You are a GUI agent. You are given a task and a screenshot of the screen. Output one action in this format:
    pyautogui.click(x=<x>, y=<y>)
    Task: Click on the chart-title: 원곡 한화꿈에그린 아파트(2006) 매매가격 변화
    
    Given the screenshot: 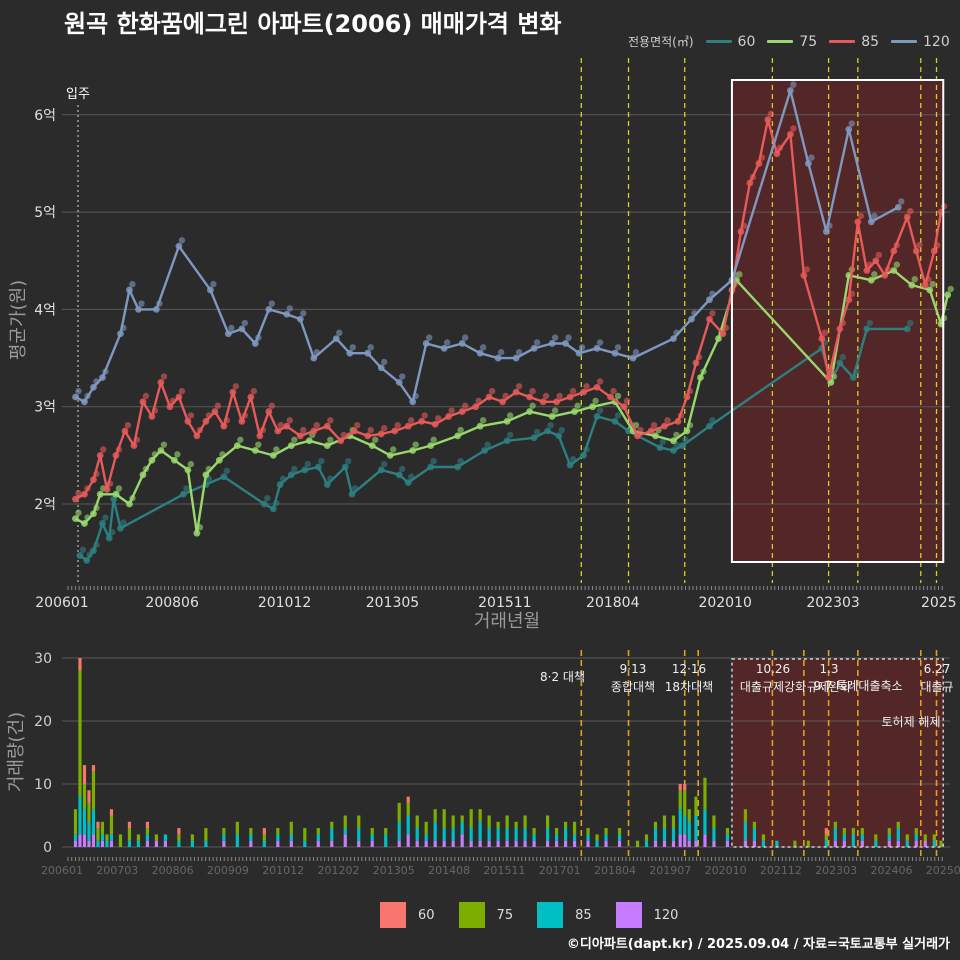 What is the action you would take?
    pyautogui.click(x=313, y=24)
    